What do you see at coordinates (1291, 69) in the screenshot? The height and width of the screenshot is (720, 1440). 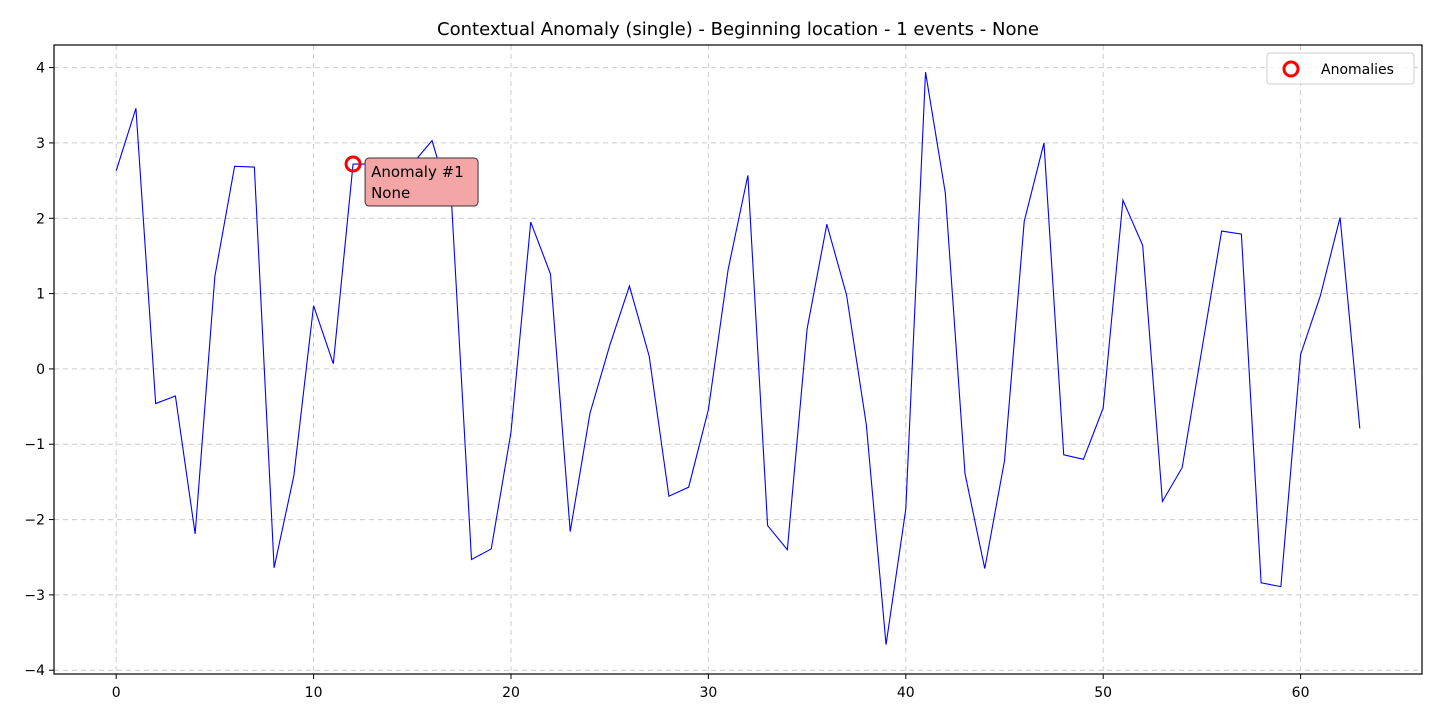 I see `legend-anomaly-marker-icon` at bounding box center [1291, 69].